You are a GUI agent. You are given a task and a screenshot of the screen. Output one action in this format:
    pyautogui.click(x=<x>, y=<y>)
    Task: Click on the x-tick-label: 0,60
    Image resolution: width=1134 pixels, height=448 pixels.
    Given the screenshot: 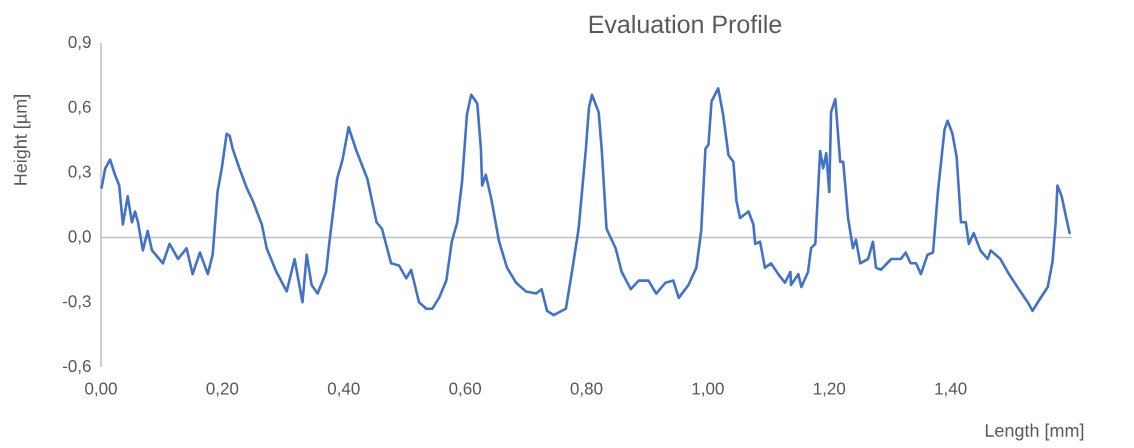 What is the action you would take?
    pyautogui.click(x=465, y=389)
    